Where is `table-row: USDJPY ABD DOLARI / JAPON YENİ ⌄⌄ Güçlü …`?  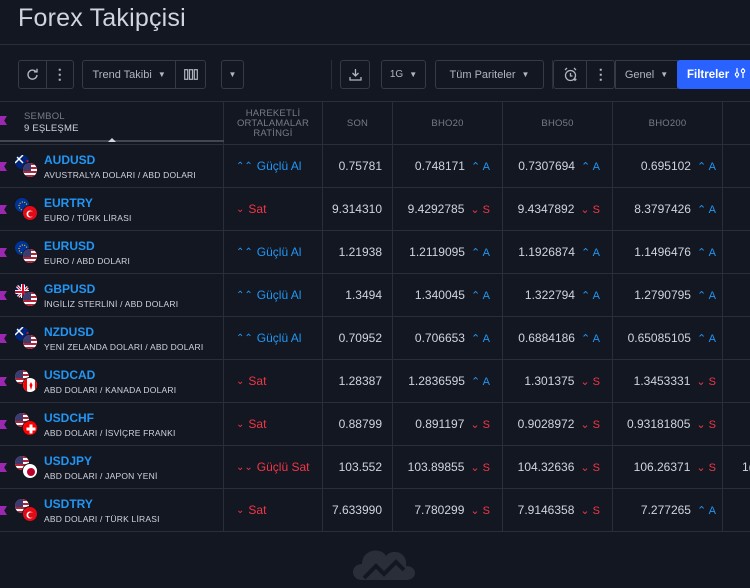
table-row: USDJPY ABD DOLARI / JAPON YENİ ⌄⌄ Güçlü … is located at coordinates (375, 467).